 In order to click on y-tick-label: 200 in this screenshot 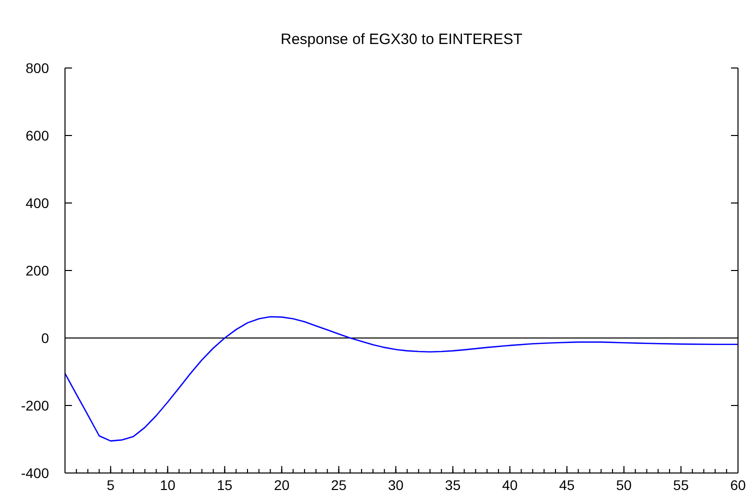, I will do `click(38, 270)`.